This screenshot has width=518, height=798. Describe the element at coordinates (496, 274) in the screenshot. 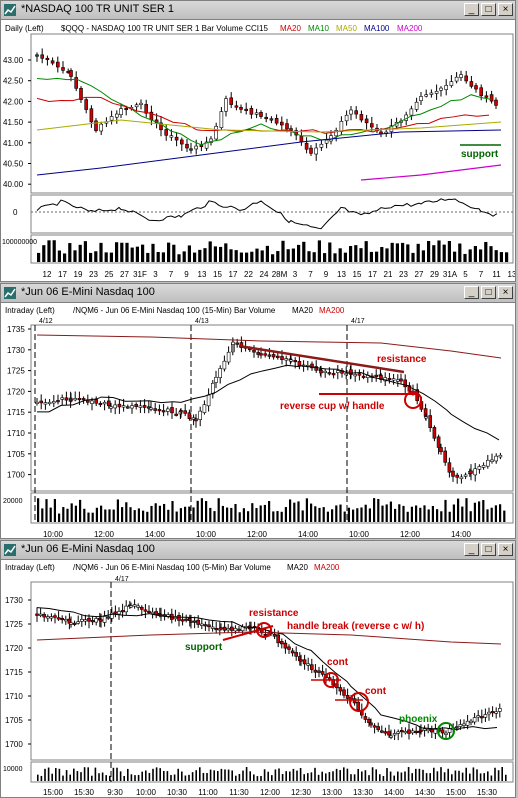

I see `x-tick: 11` at that location.